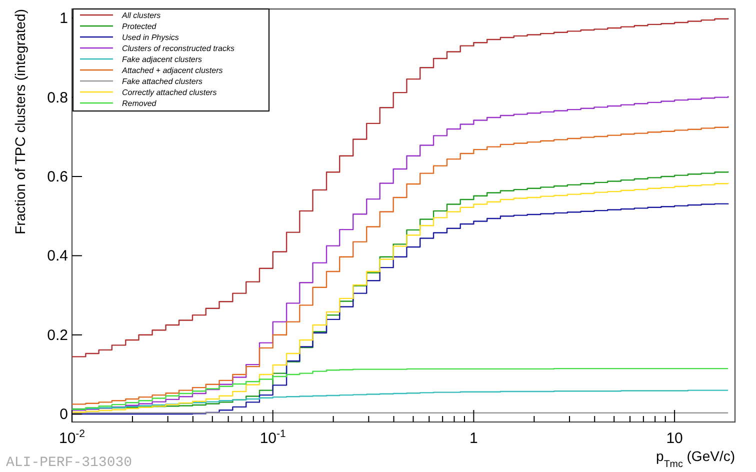 This screenshot has width=756, height=472. I want to click on y-tick-label: 0, so click(64, 415).